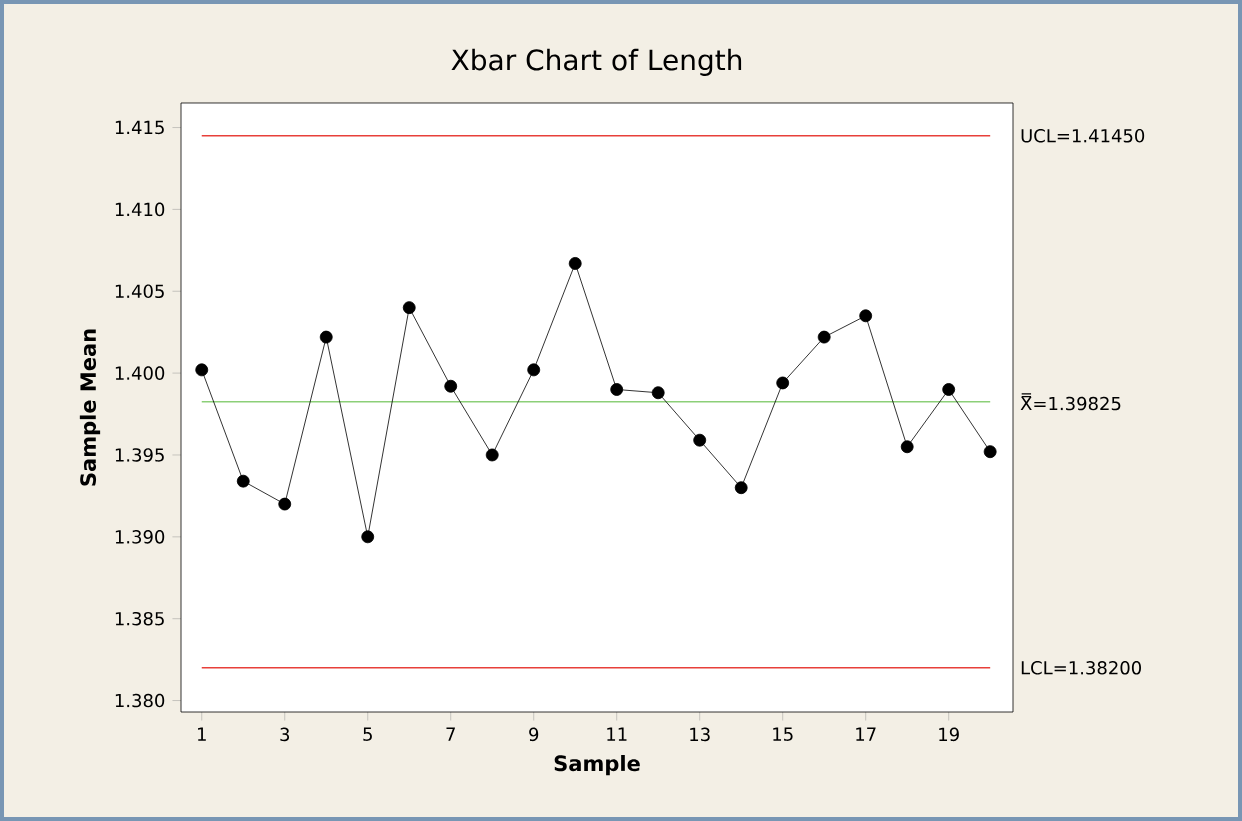 This screenshot has height=821, width=1242. I want to click on x-tick-label: 9, so click(534, 734).